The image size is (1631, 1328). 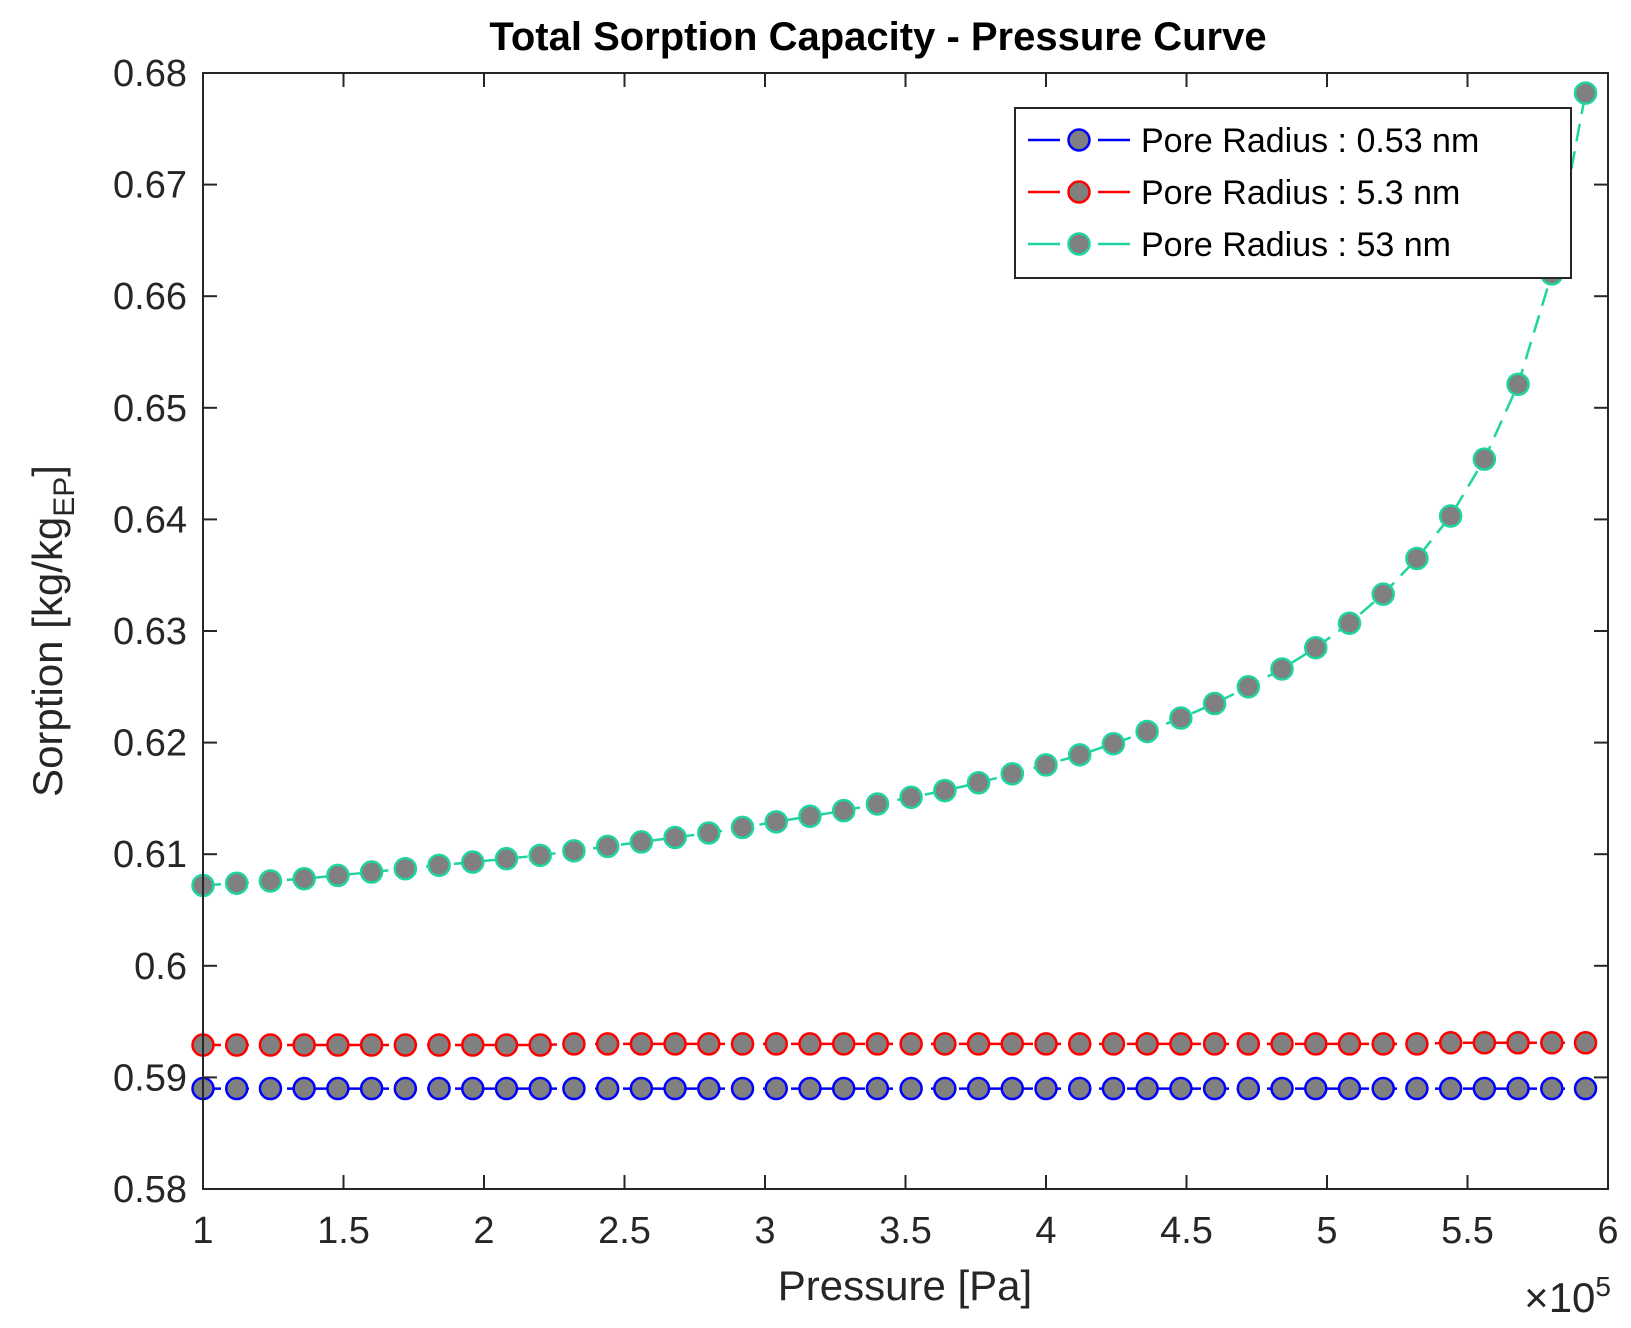 I want to click on x-tick-label: 5.5, so click(x=1467, y=1231).